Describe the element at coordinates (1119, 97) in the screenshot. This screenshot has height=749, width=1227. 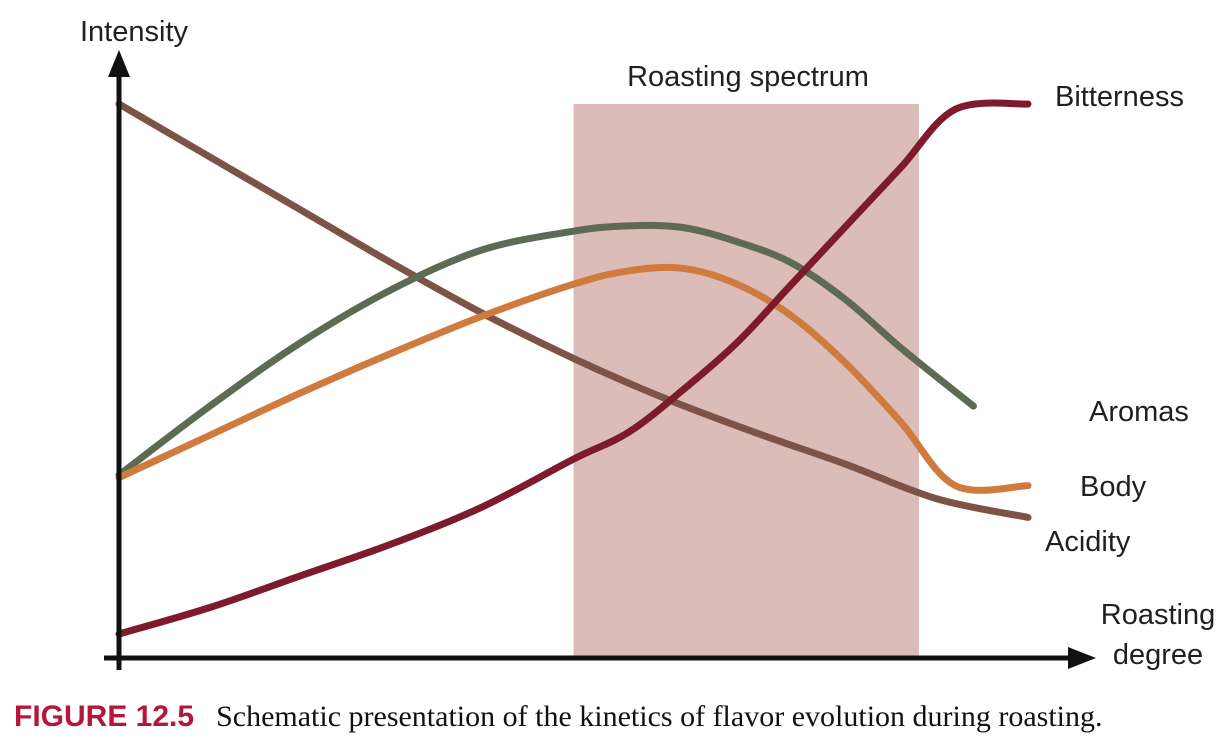
I see `series-label-bitterness: Bitterness` at that location.